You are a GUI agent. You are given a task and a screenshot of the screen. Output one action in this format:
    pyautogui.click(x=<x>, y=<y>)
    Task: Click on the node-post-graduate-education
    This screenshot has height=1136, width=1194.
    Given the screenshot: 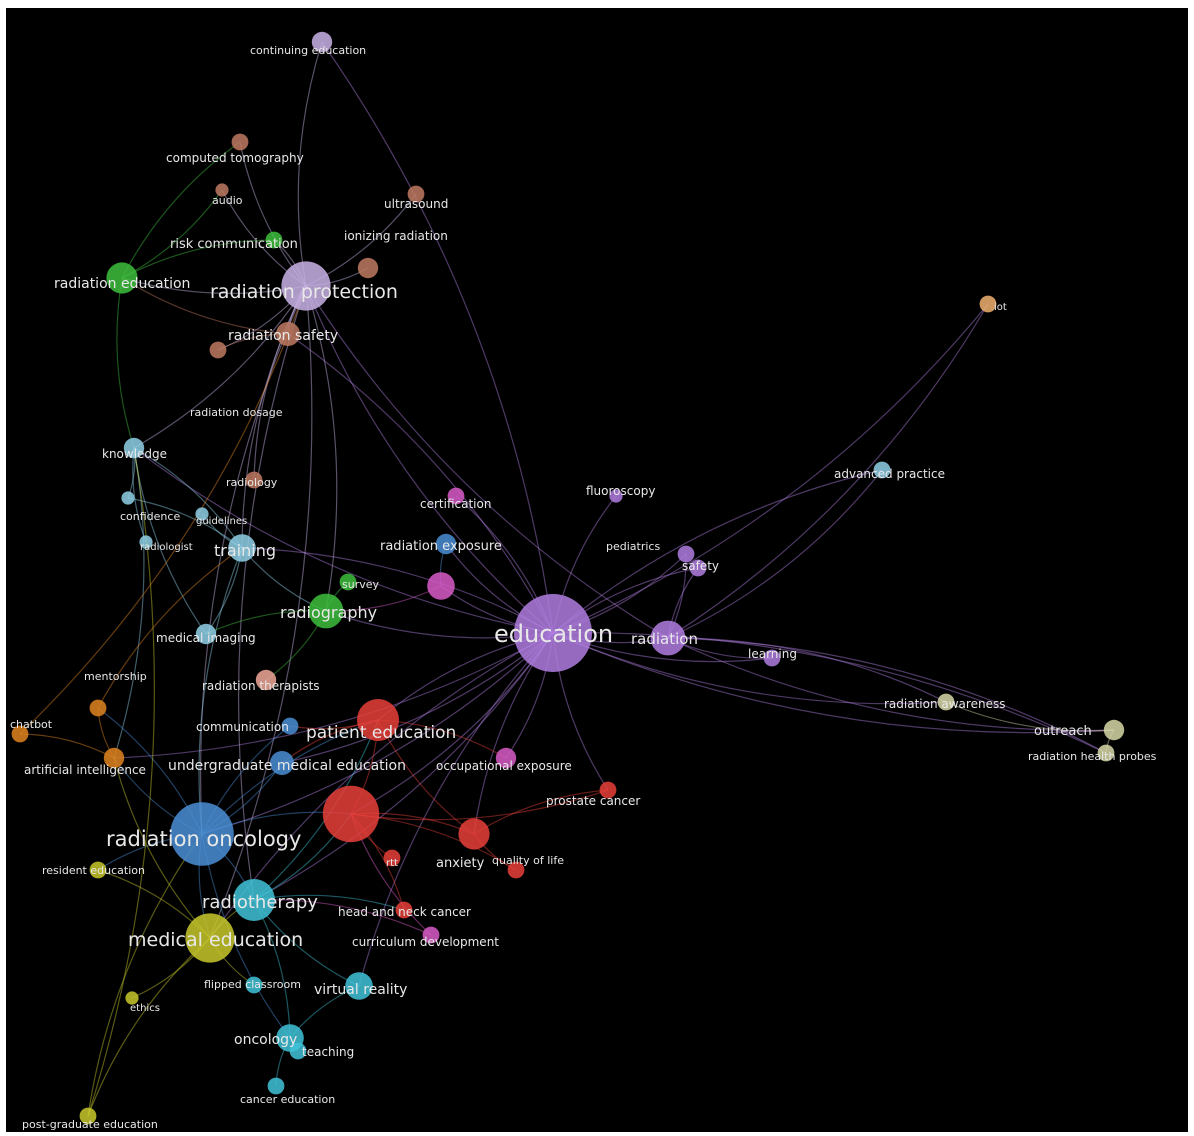 What is the action you would take?
    pyautogui.click(x=88, y=1116)
    